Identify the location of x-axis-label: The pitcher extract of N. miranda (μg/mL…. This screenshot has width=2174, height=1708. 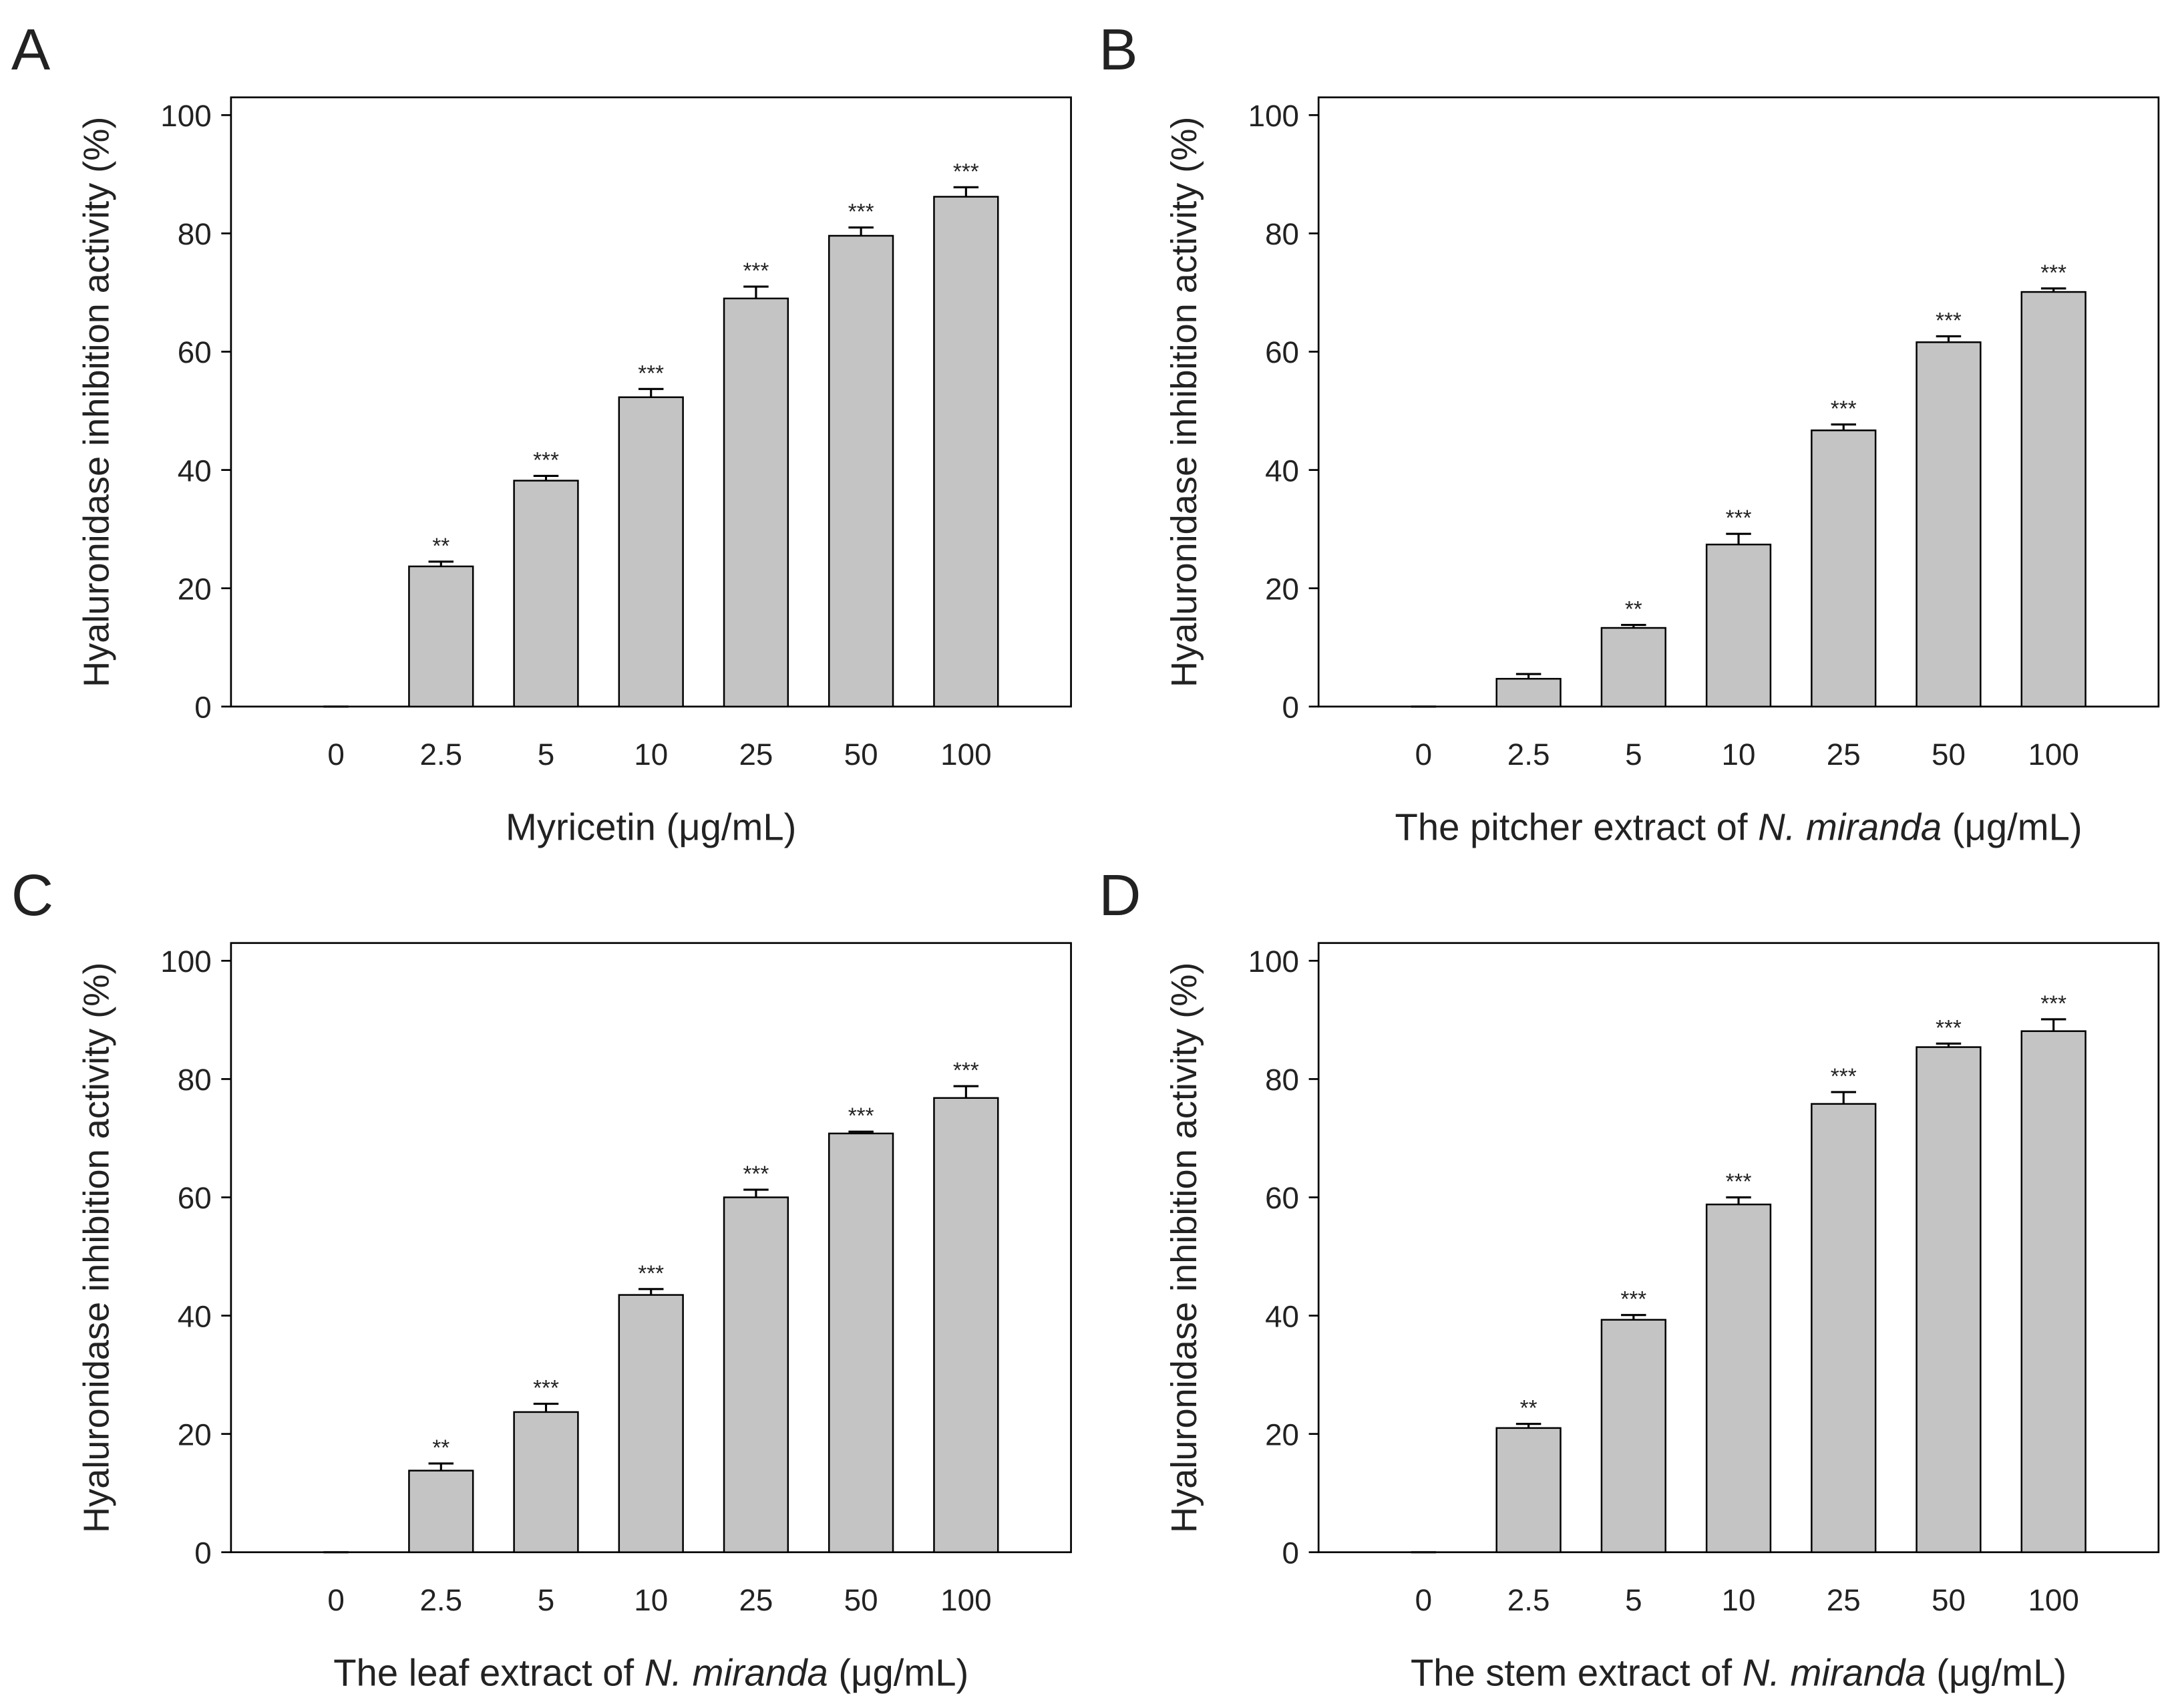
(1738, 827).